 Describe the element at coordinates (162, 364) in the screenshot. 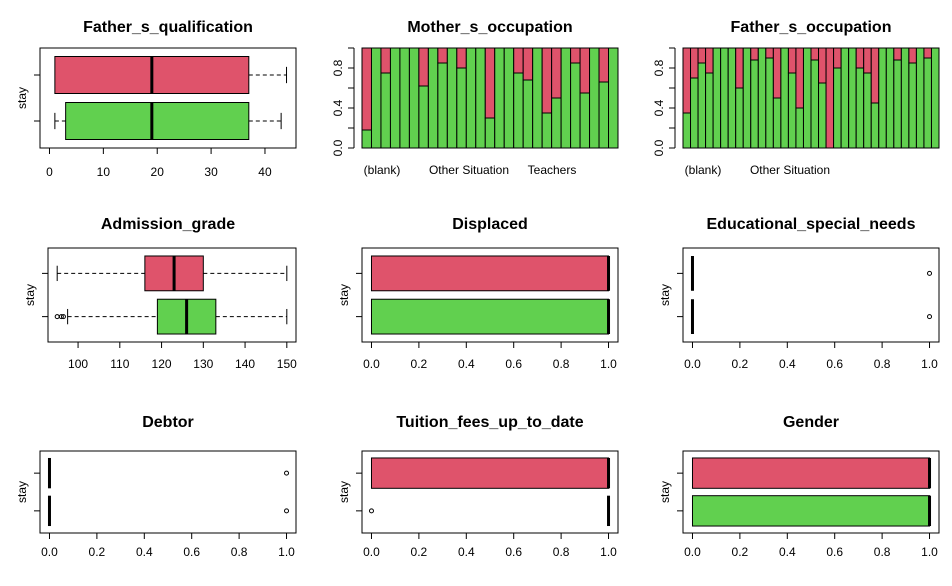

I see `x-tick-label: 120` at that location.